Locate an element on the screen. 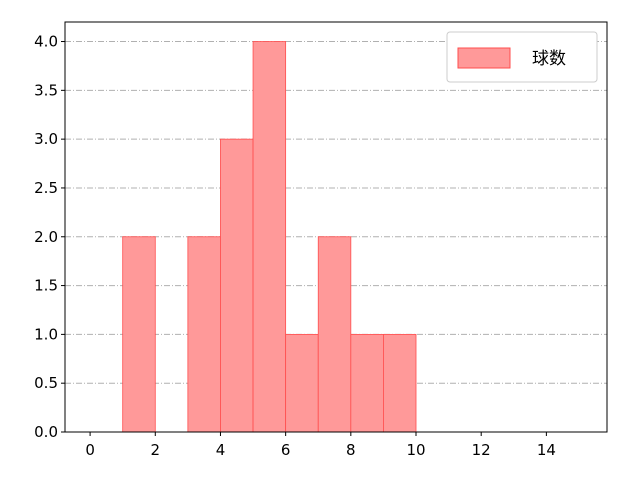 This screenshot has width=640, height=484. x-tick-label: 8 is located at coordinates (351, 450).